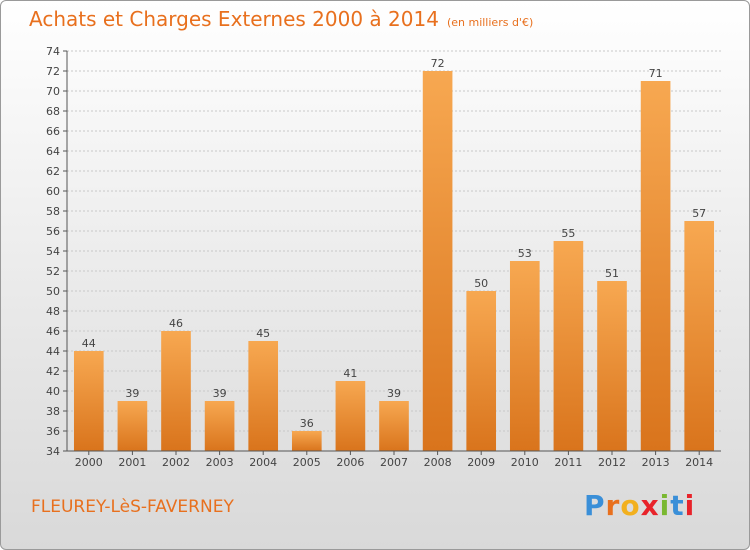 The height and width of the screenshot is (550, 750). What do you see at coordinates (89, 343) in the screenshot?
I see `bar-value-label: 44` at bounding box center [89, 343].